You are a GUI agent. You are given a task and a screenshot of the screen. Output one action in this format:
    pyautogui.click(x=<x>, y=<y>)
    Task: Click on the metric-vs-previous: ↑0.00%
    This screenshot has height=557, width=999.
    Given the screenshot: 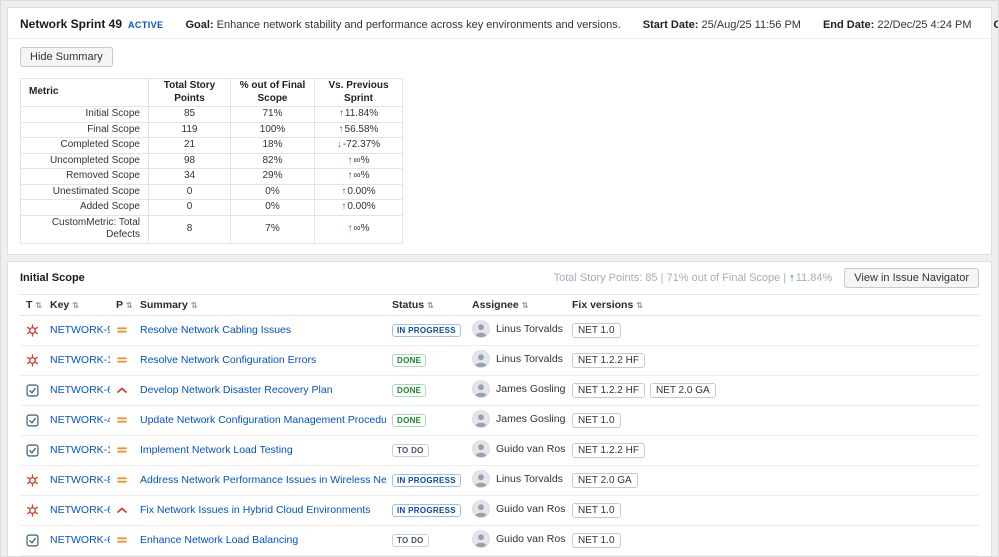 What is the action you would take?
    pyautogui.click(x=358, y=191)
    